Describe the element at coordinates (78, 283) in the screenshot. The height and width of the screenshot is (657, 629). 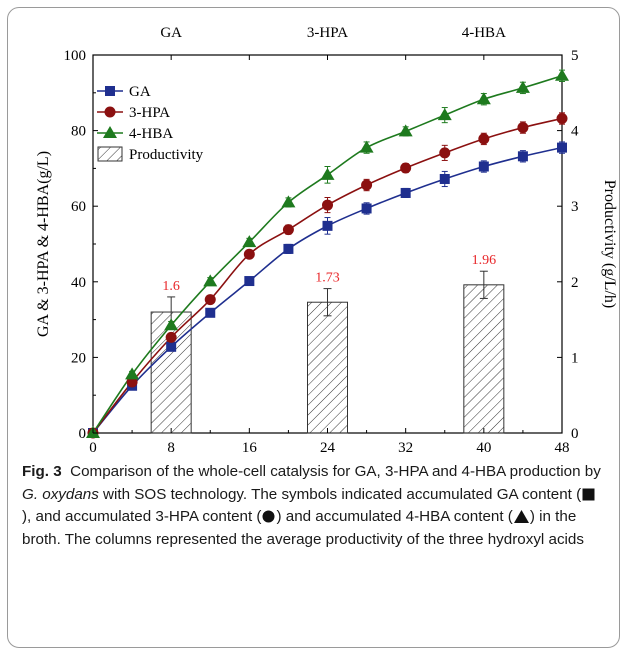
I see `y-tick-label: 40` at that location.